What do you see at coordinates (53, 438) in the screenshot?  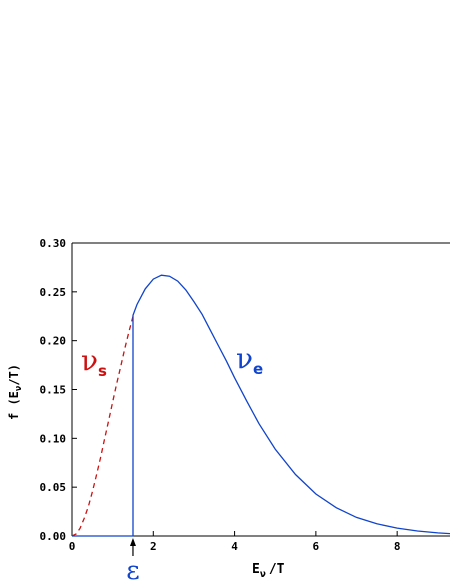 I see `y-tick-label: 0.10` at bounding box center [53, 438].